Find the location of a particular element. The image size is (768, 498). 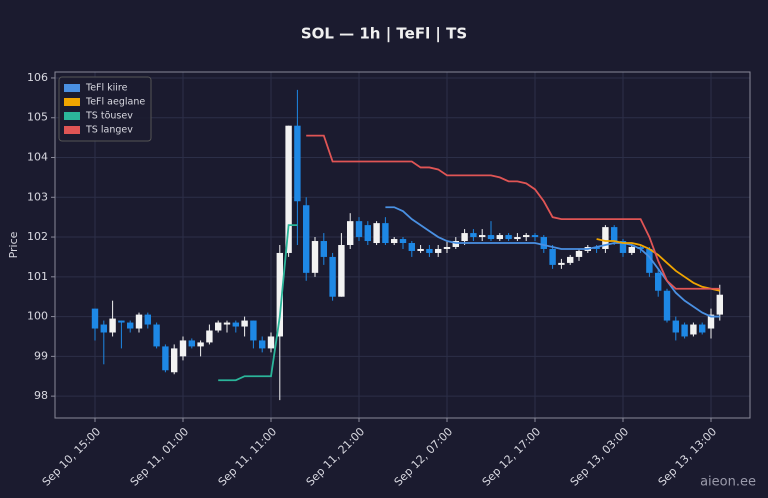

y-tick-label: 106 is located at coordinates (37, 77).